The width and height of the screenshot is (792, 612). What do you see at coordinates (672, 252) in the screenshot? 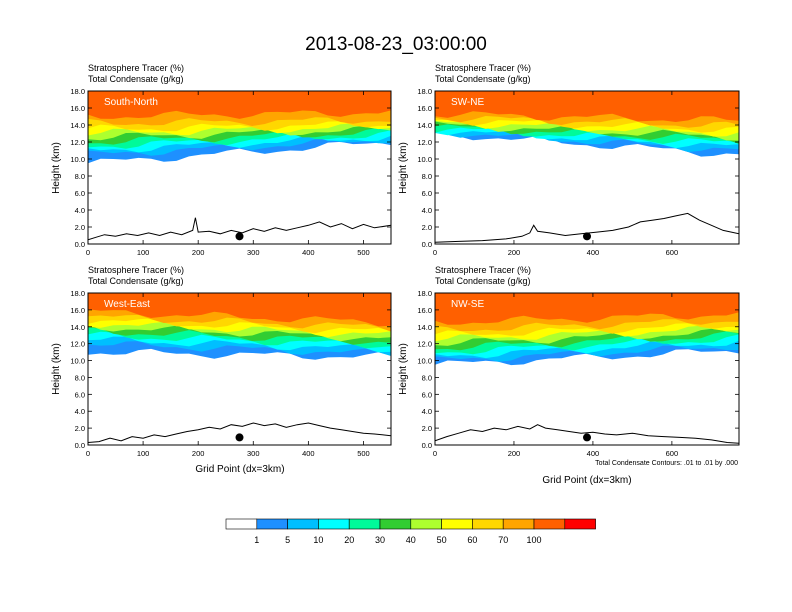
I see `x-tick-label: 600` at bounding box center [672, 252].